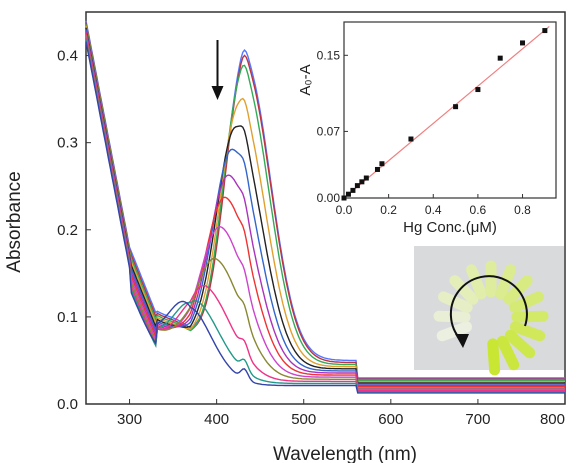 This screenshot has width=585, height=463. I want to click on inset-x-axis-title: Hg Conc.(μM), so click(450, 227).